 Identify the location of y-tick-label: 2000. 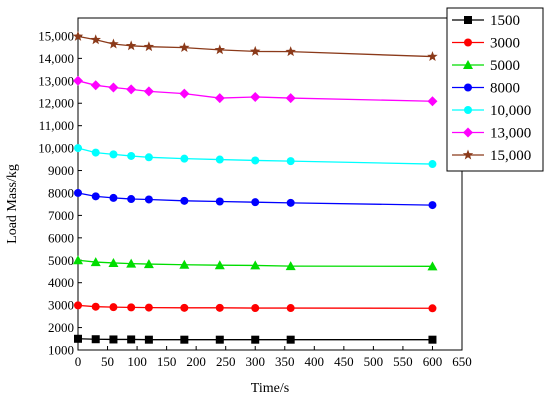
(61, 327).